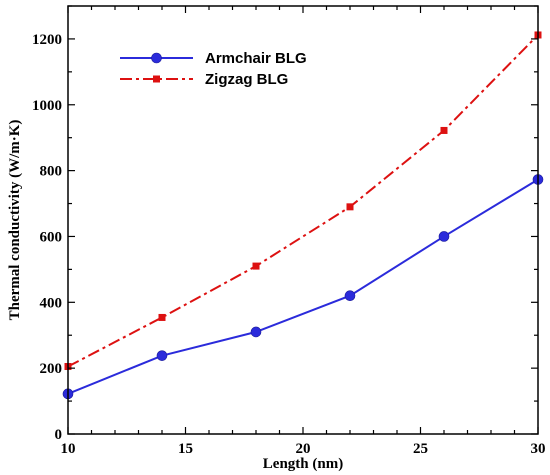 This screenshot has height=475, width=550. What do you see at coordinates (303, 449) in the screenshot?
I see `x-tick-label: 20` at bounding box center [303, 449].